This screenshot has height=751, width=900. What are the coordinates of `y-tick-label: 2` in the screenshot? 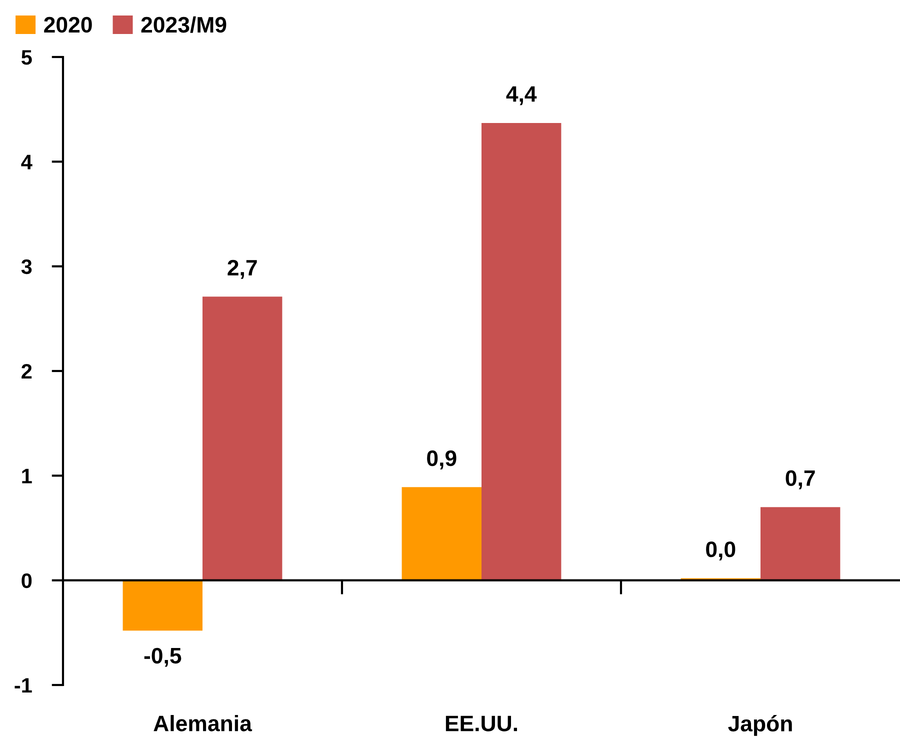 It's located at (27, 371).